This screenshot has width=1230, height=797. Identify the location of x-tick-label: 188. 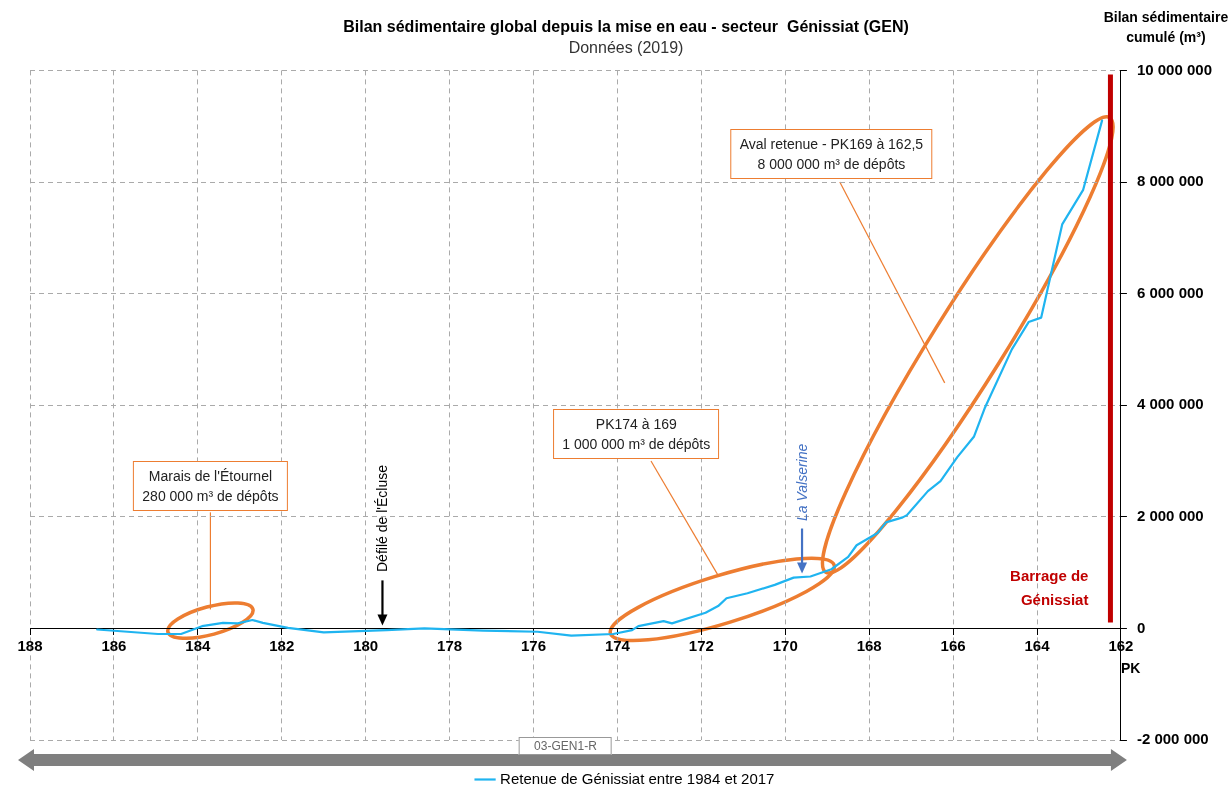
(30, 645).